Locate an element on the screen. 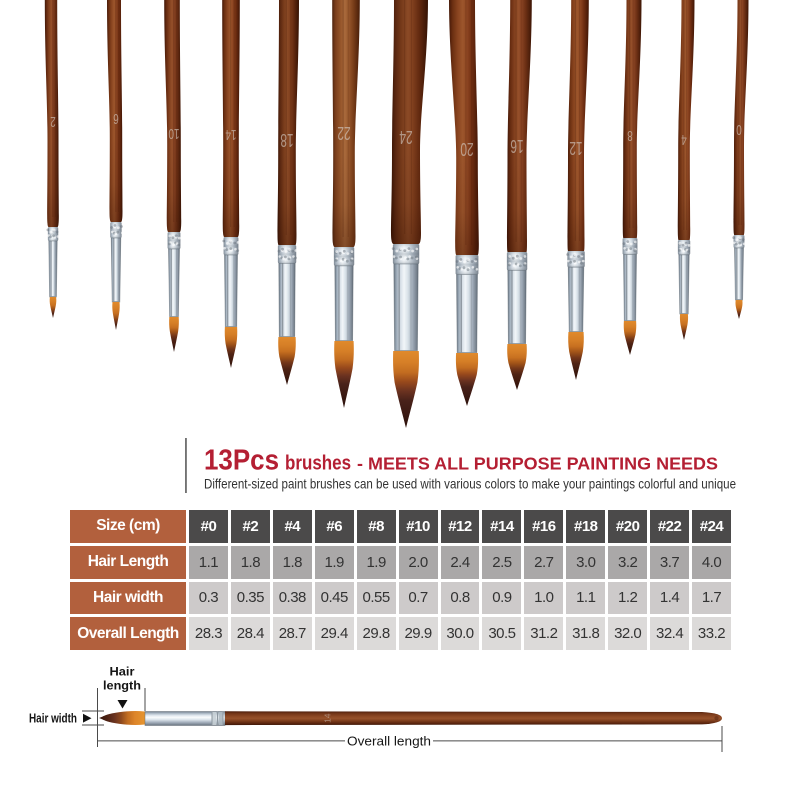 The height and width of the screenshot is (800, 800). svg-text: Overall length is located at coordinates (389, 740).